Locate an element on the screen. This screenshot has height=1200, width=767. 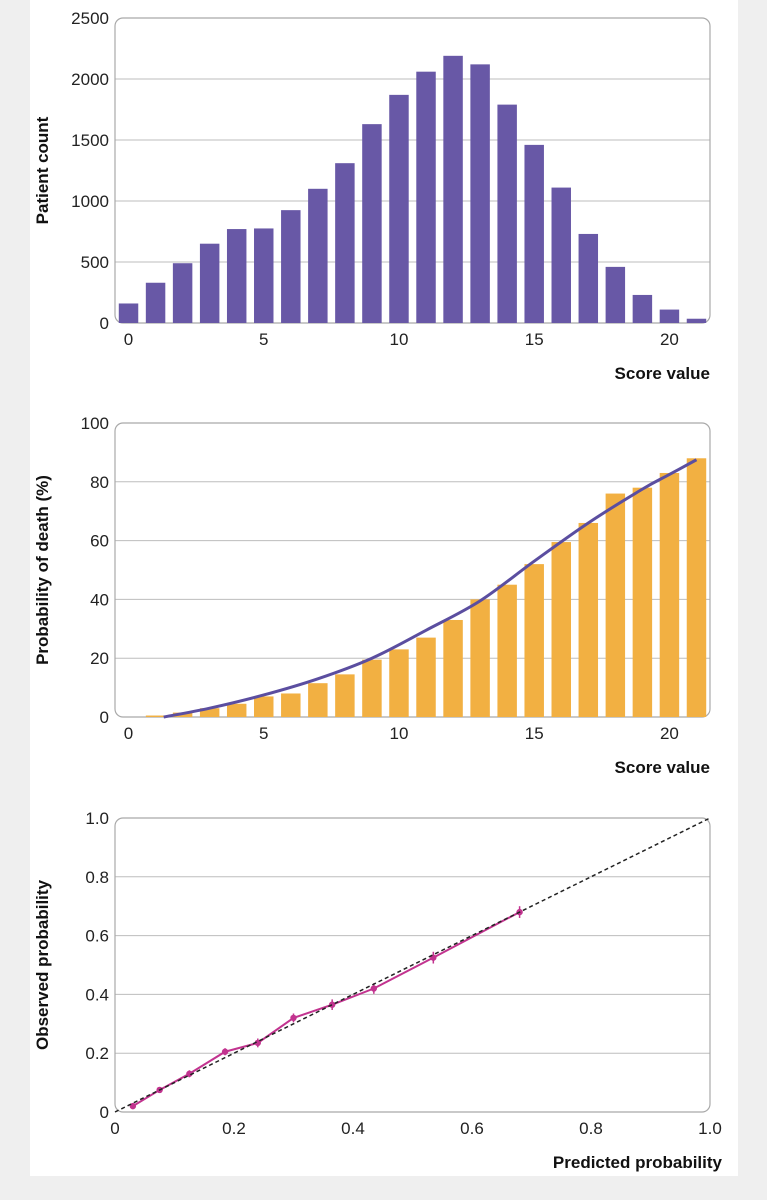
y-tick-label: 0.6 is located at coordinates (97, 936).